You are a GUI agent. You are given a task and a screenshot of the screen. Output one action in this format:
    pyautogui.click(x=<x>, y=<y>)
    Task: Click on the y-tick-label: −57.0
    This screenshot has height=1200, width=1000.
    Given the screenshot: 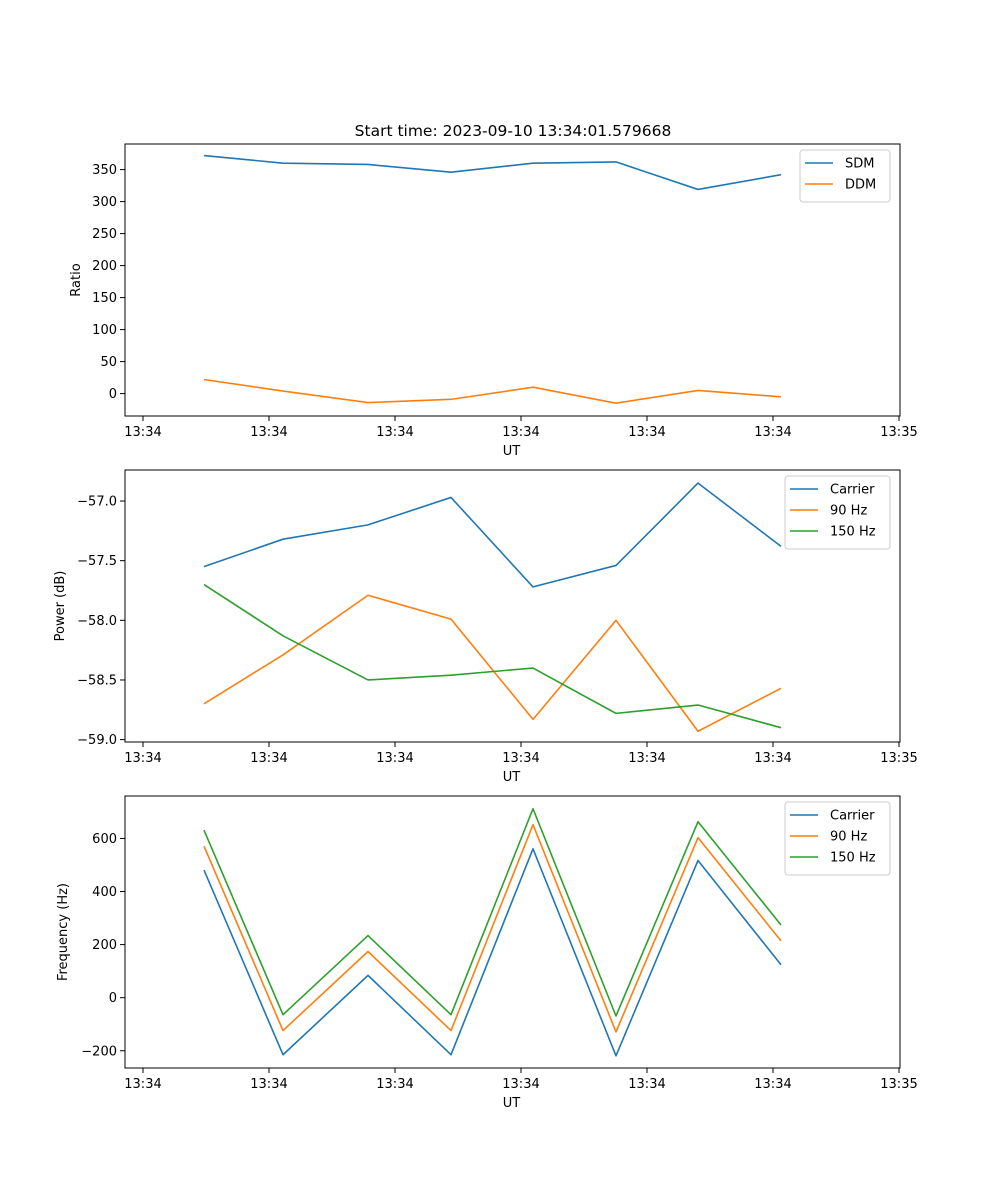 What is the action you would take?
    pyautogui.click(x=97, y=502)
    